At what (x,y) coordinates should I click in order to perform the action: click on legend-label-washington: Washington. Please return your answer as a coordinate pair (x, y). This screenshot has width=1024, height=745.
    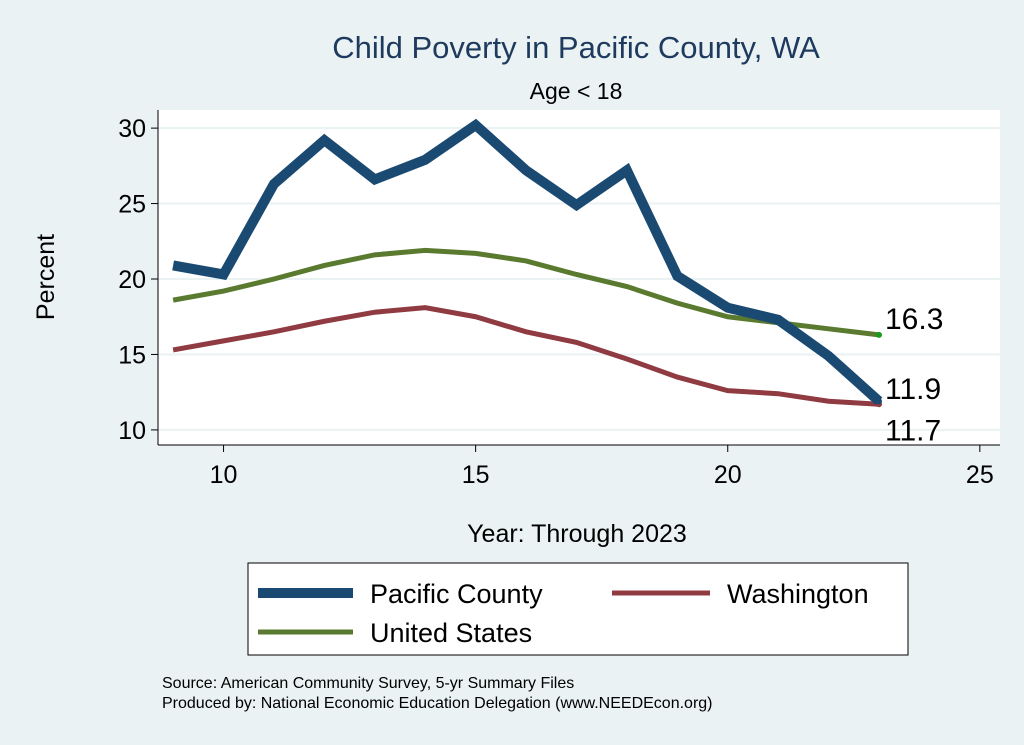
    Looking at the image, I should click on (798, 594).